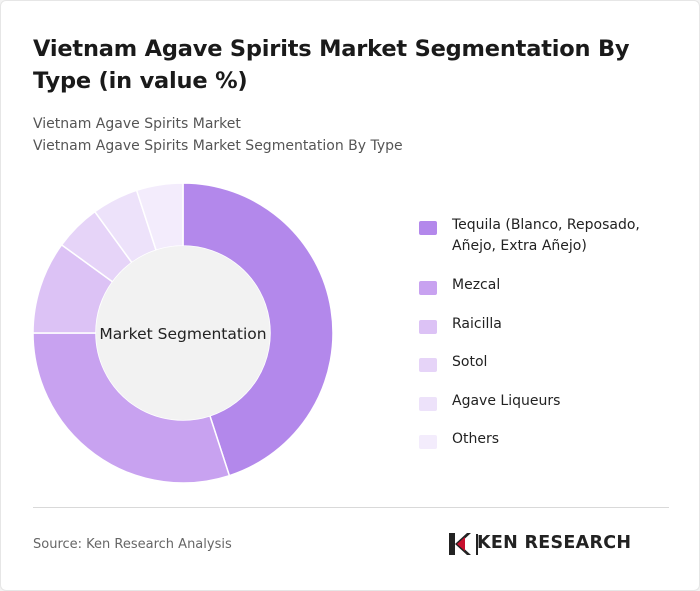 This screenshot has width=700, height=591. I want to click on logo-separator, so click(477, 544).